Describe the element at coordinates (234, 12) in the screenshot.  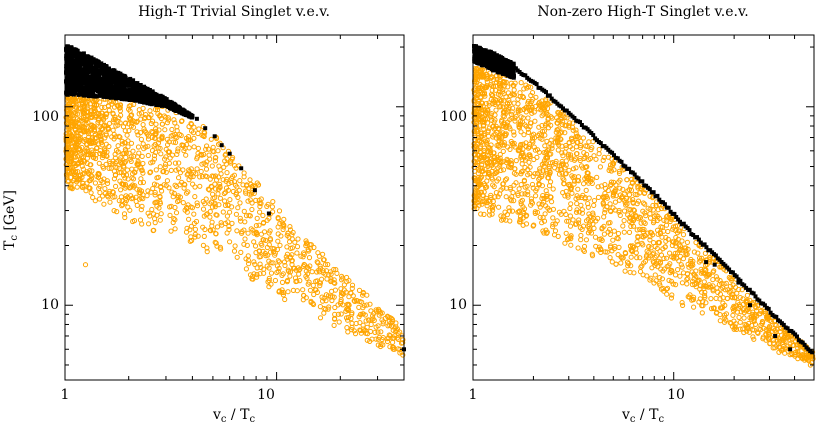
I see `panel-left-title: High-T Trivial Singlet v.e.v.` at that location.